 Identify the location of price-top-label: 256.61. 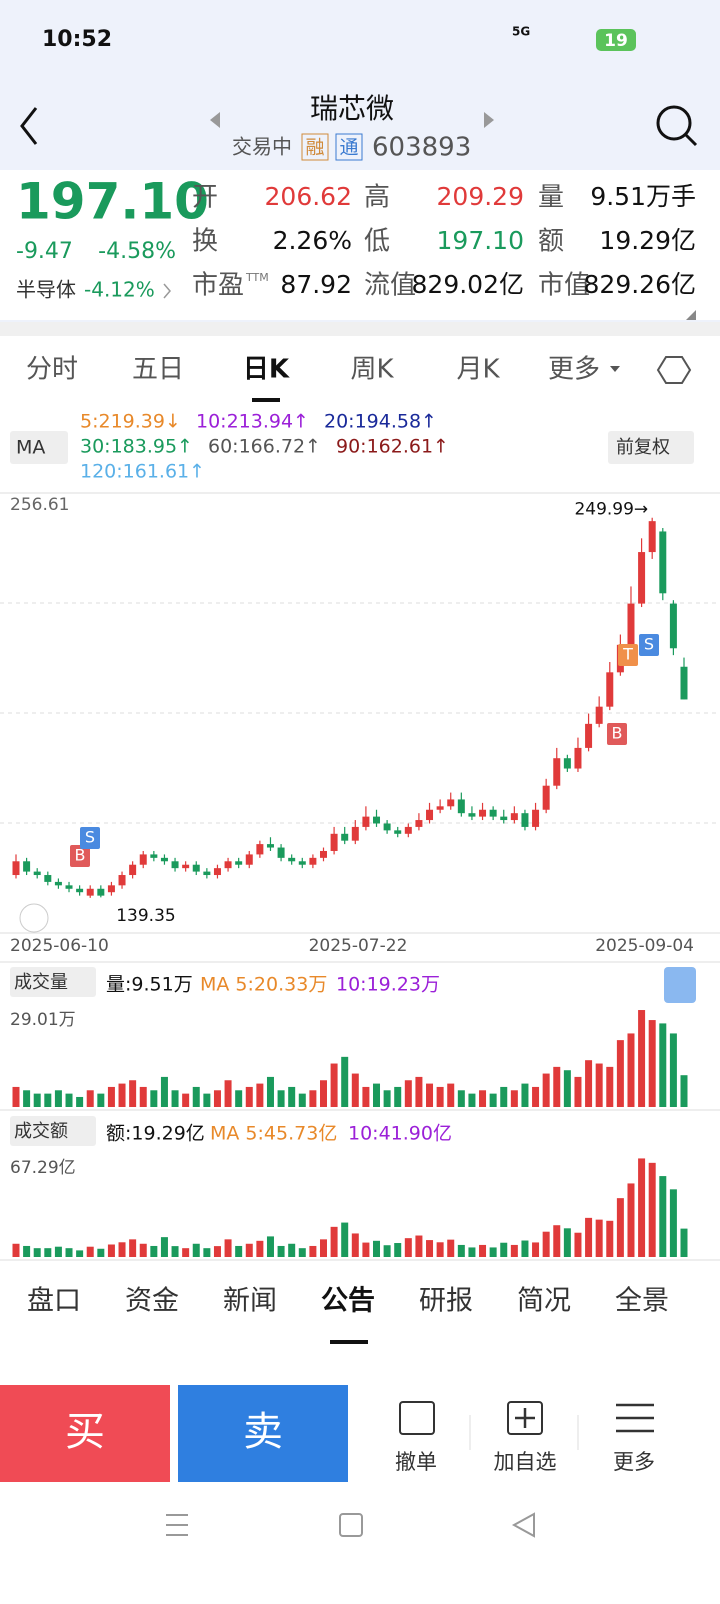
(39, 505).